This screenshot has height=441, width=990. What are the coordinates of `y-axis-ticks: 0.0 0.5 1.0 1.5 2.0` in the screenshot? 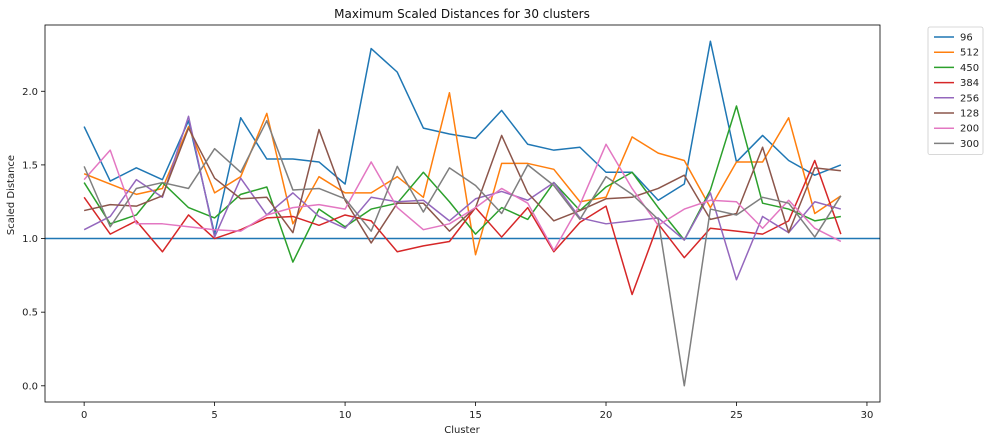 It's located at (33, 239).